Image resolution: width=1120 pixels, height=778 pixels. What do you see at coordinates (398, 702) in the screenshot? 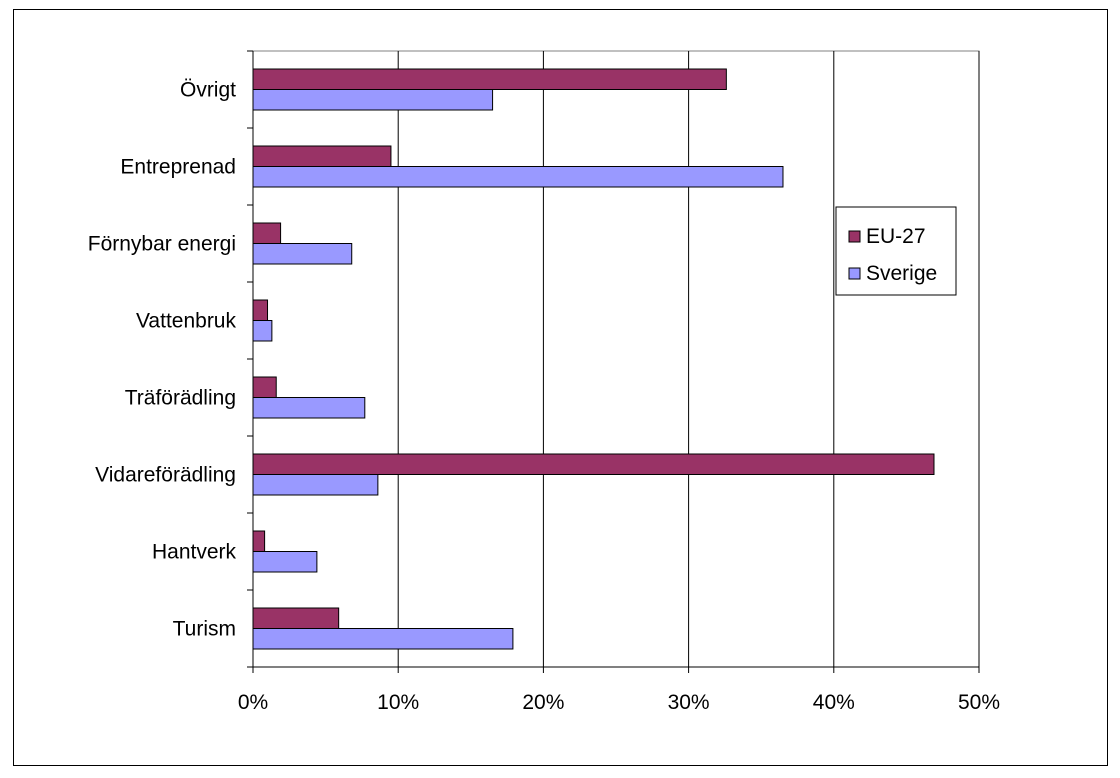
I see `x-tick-label: 10%` at bounding box center [398, 702].